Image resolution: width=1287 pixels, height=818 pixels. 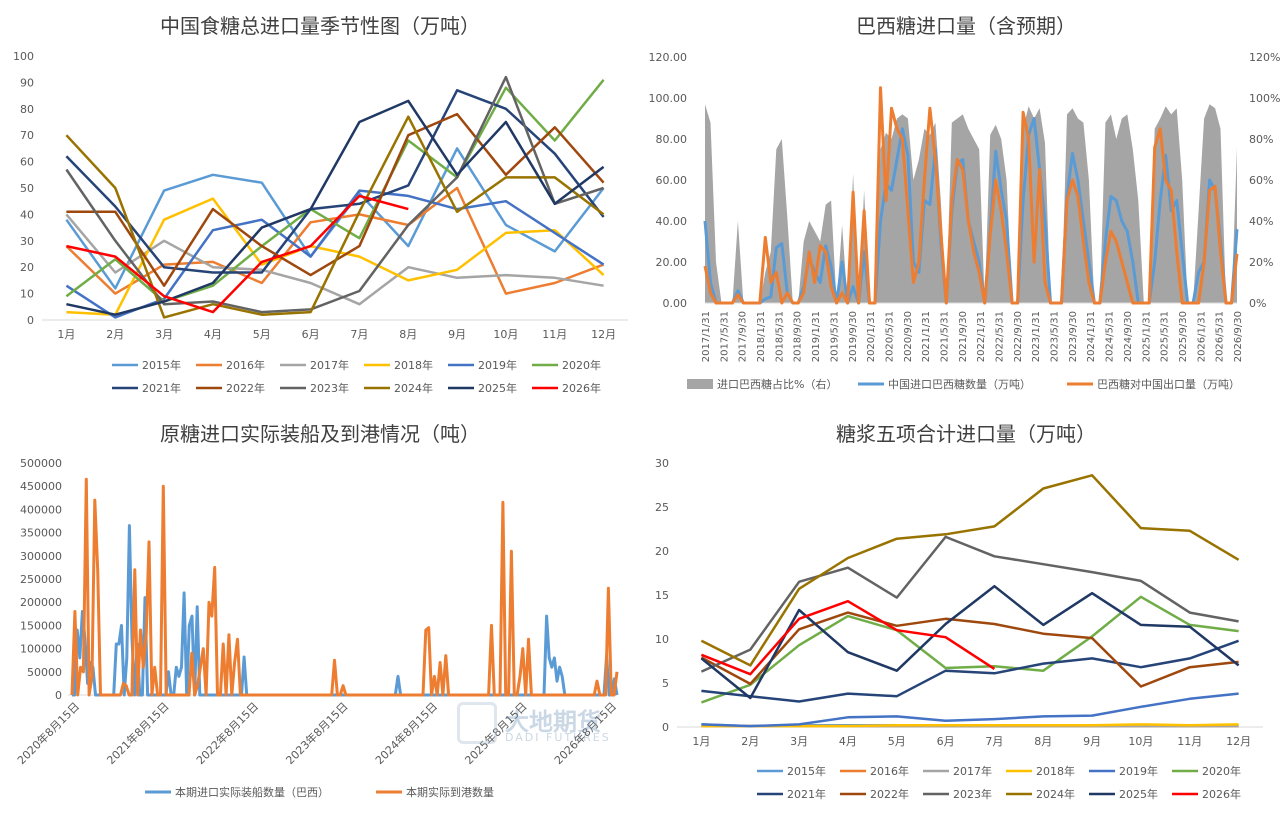 I want to click on x-tick-label: 2026/5/31, so click(x=1220, y=336).